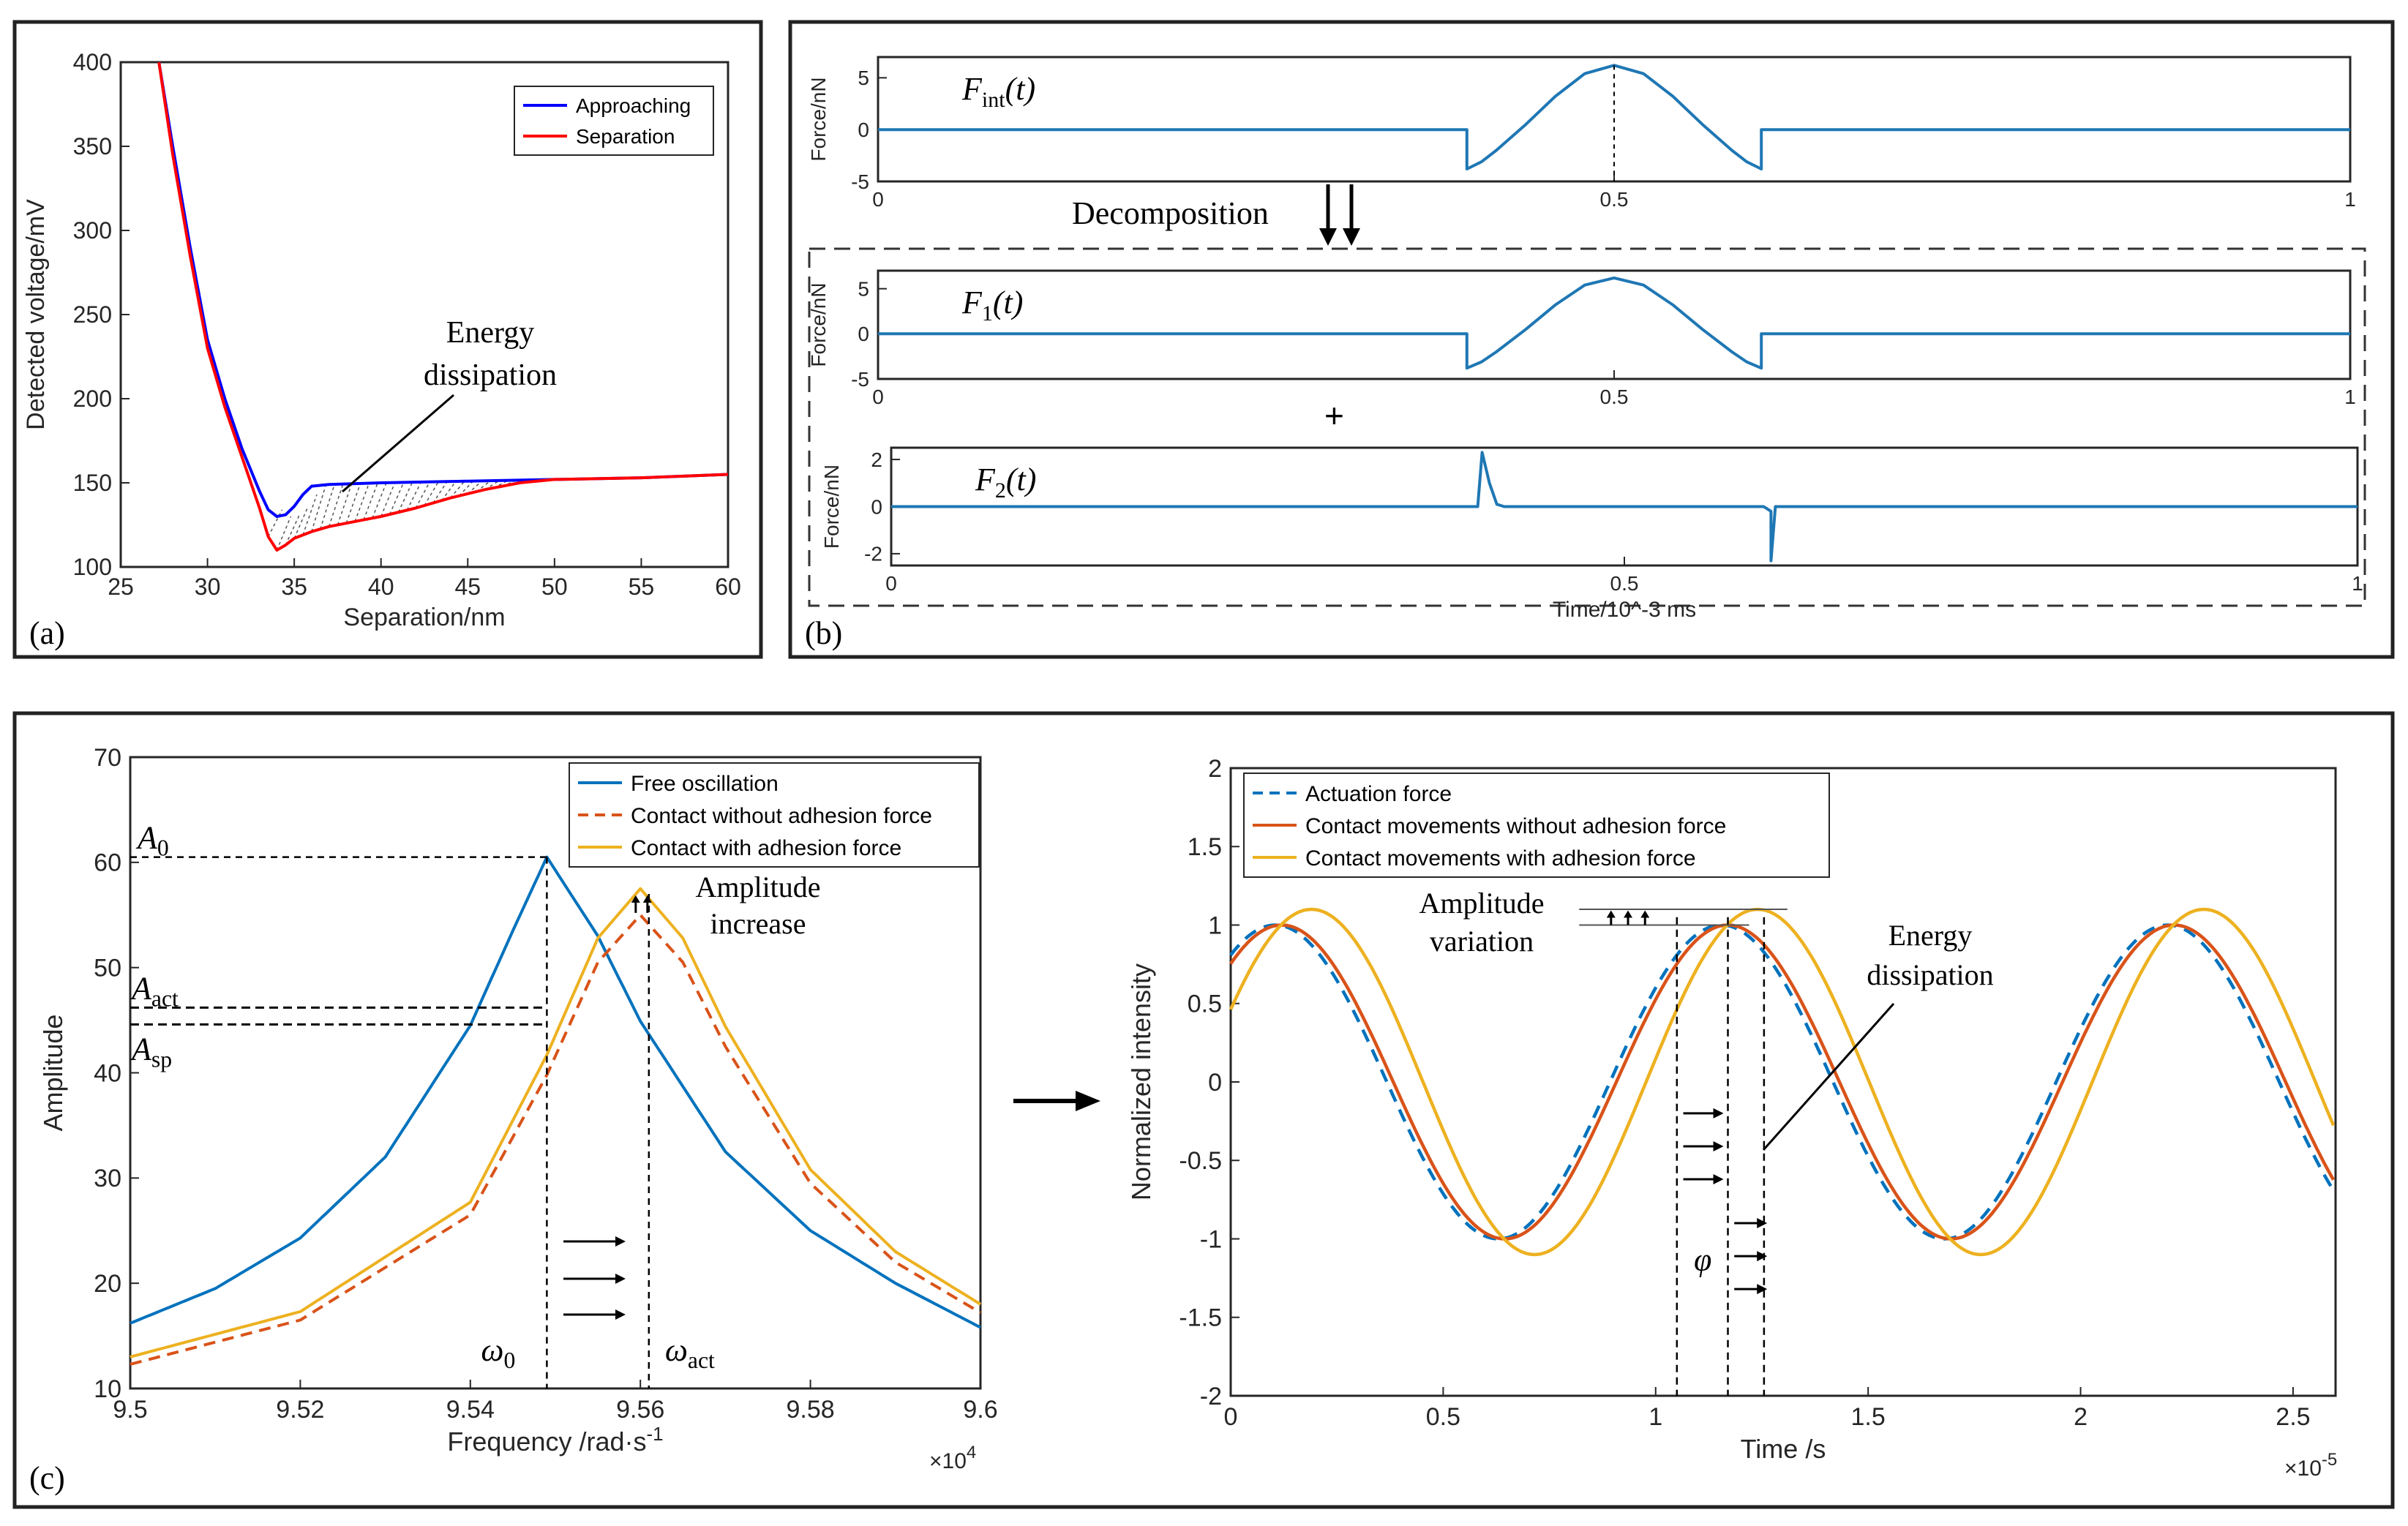  Describe the element at coordinates (640, 1410) in the screenshot. I see `x-tick-label: 9.56` at that location.